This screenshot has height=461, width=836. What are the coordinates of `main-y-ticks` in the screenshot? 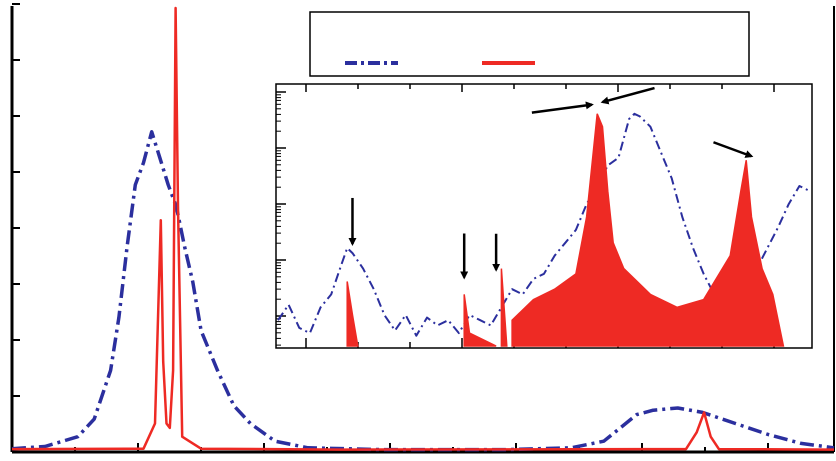 It's located at (16, 228).